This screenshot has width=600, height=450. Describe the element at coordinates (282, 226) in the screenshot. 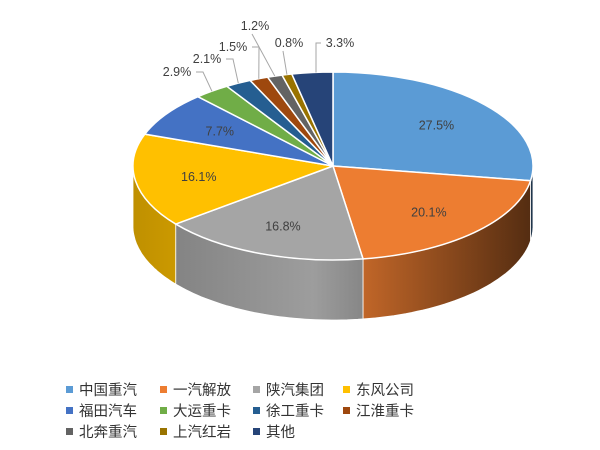

I see `data-label-2: 16.8%` at that location.